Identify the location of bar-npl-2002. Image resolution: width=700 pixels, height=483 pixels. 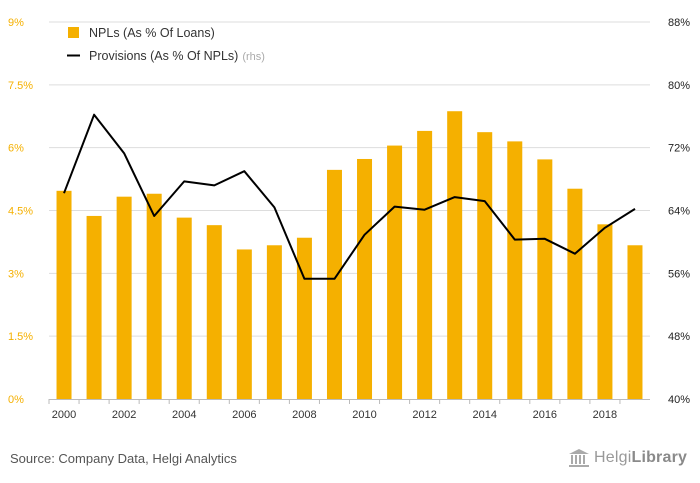
(124, 297).